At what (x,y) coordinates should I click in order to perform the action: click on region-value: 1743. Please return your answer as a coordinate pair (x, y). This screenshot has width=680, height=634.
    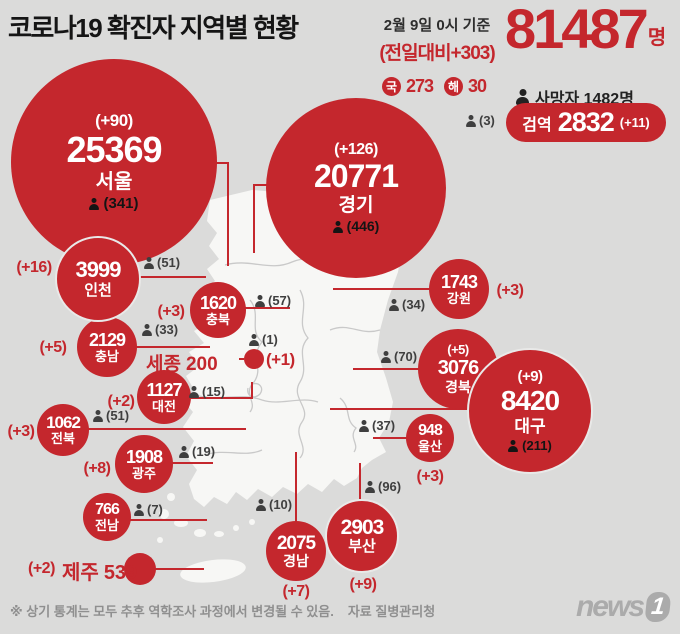
    Looking at the image, I should click on (459, 281).